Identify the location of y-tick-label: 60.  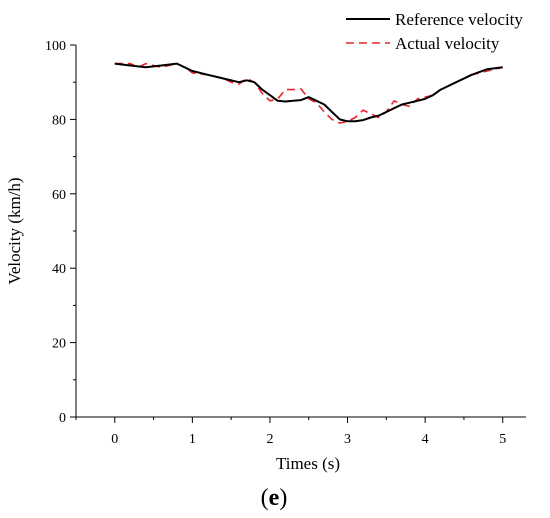
(59, 195).